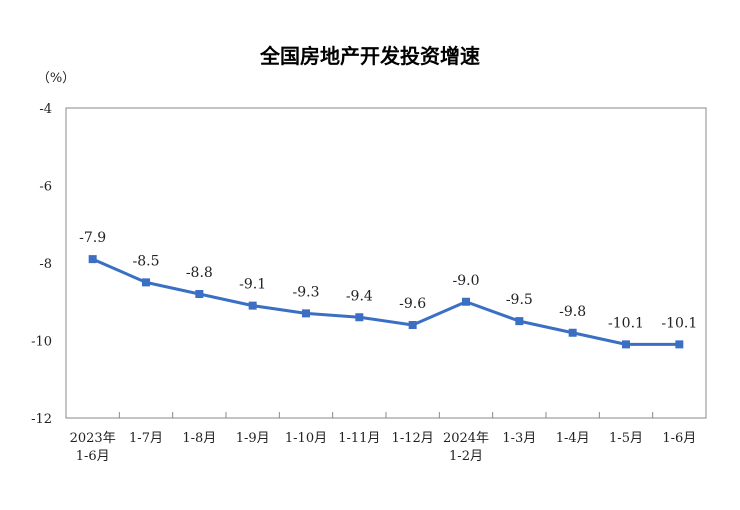  Describe the element at coordinates (146, 438) in the screenshot. I see `x-tick-label: 1-7月` at that location.